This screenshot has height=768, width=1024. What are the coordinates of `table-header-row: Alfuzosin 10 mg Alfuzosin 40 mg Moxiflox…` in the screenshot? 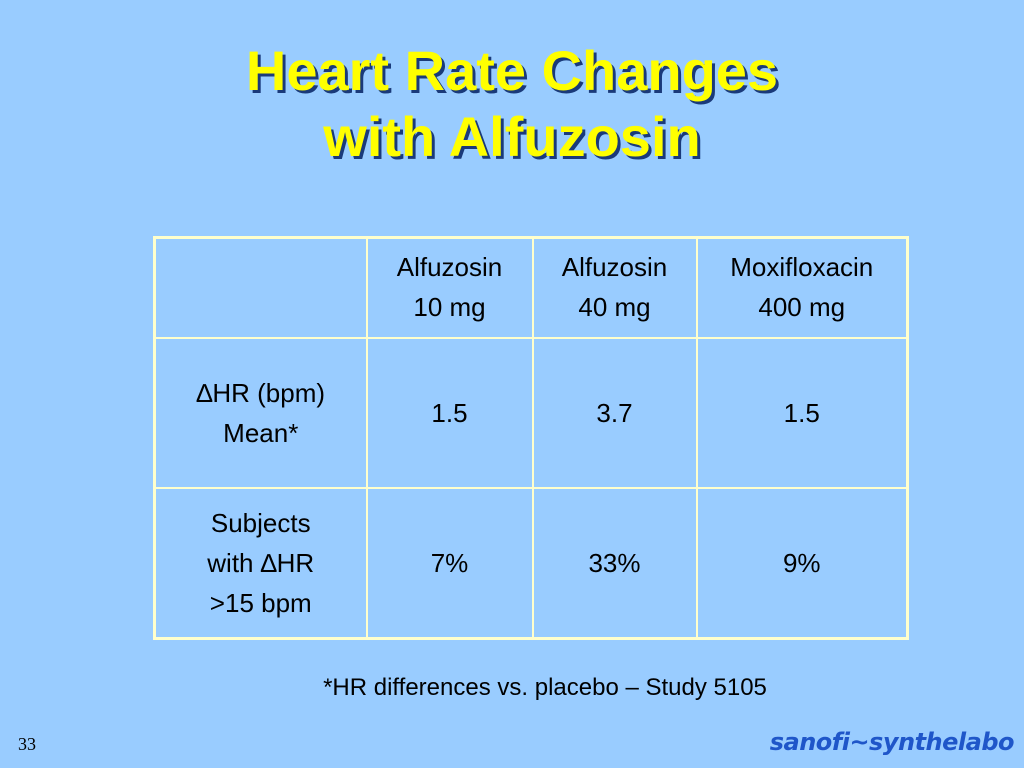 It's located at (531, 287).